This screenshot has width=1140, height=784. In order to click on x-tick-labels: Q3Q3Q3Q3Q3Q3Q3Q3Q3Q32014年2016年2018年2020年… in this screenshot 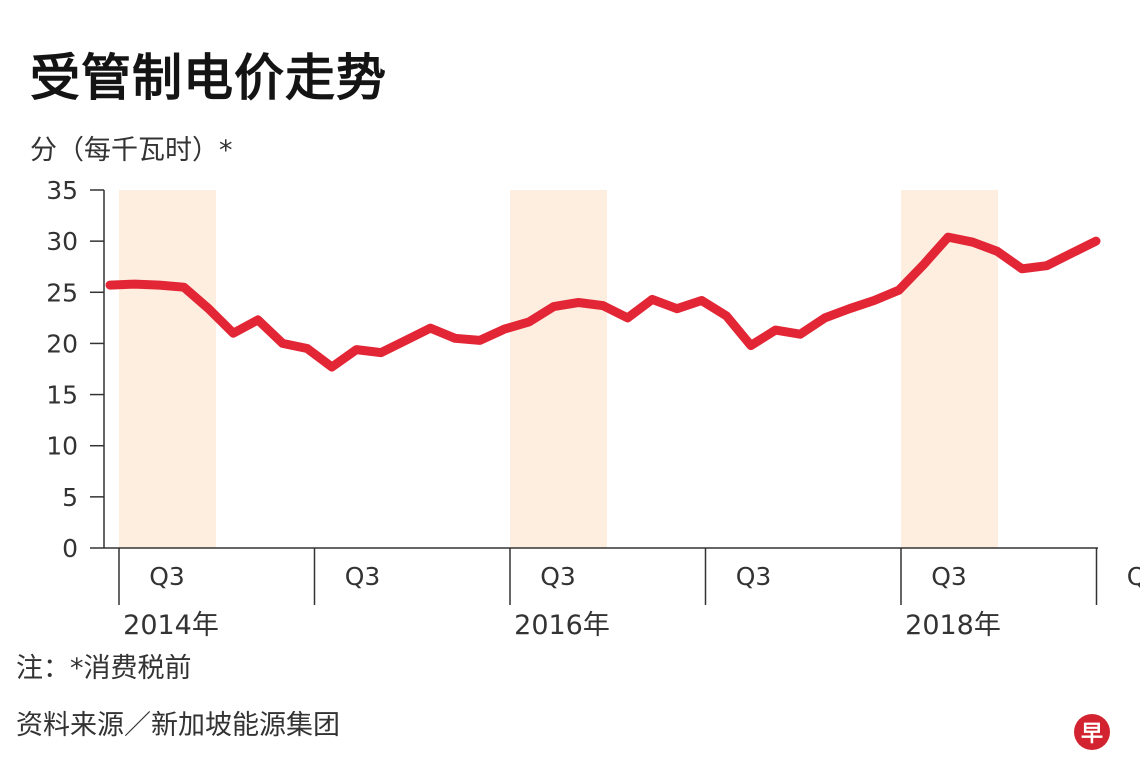, I will do `click(631, 601)`.